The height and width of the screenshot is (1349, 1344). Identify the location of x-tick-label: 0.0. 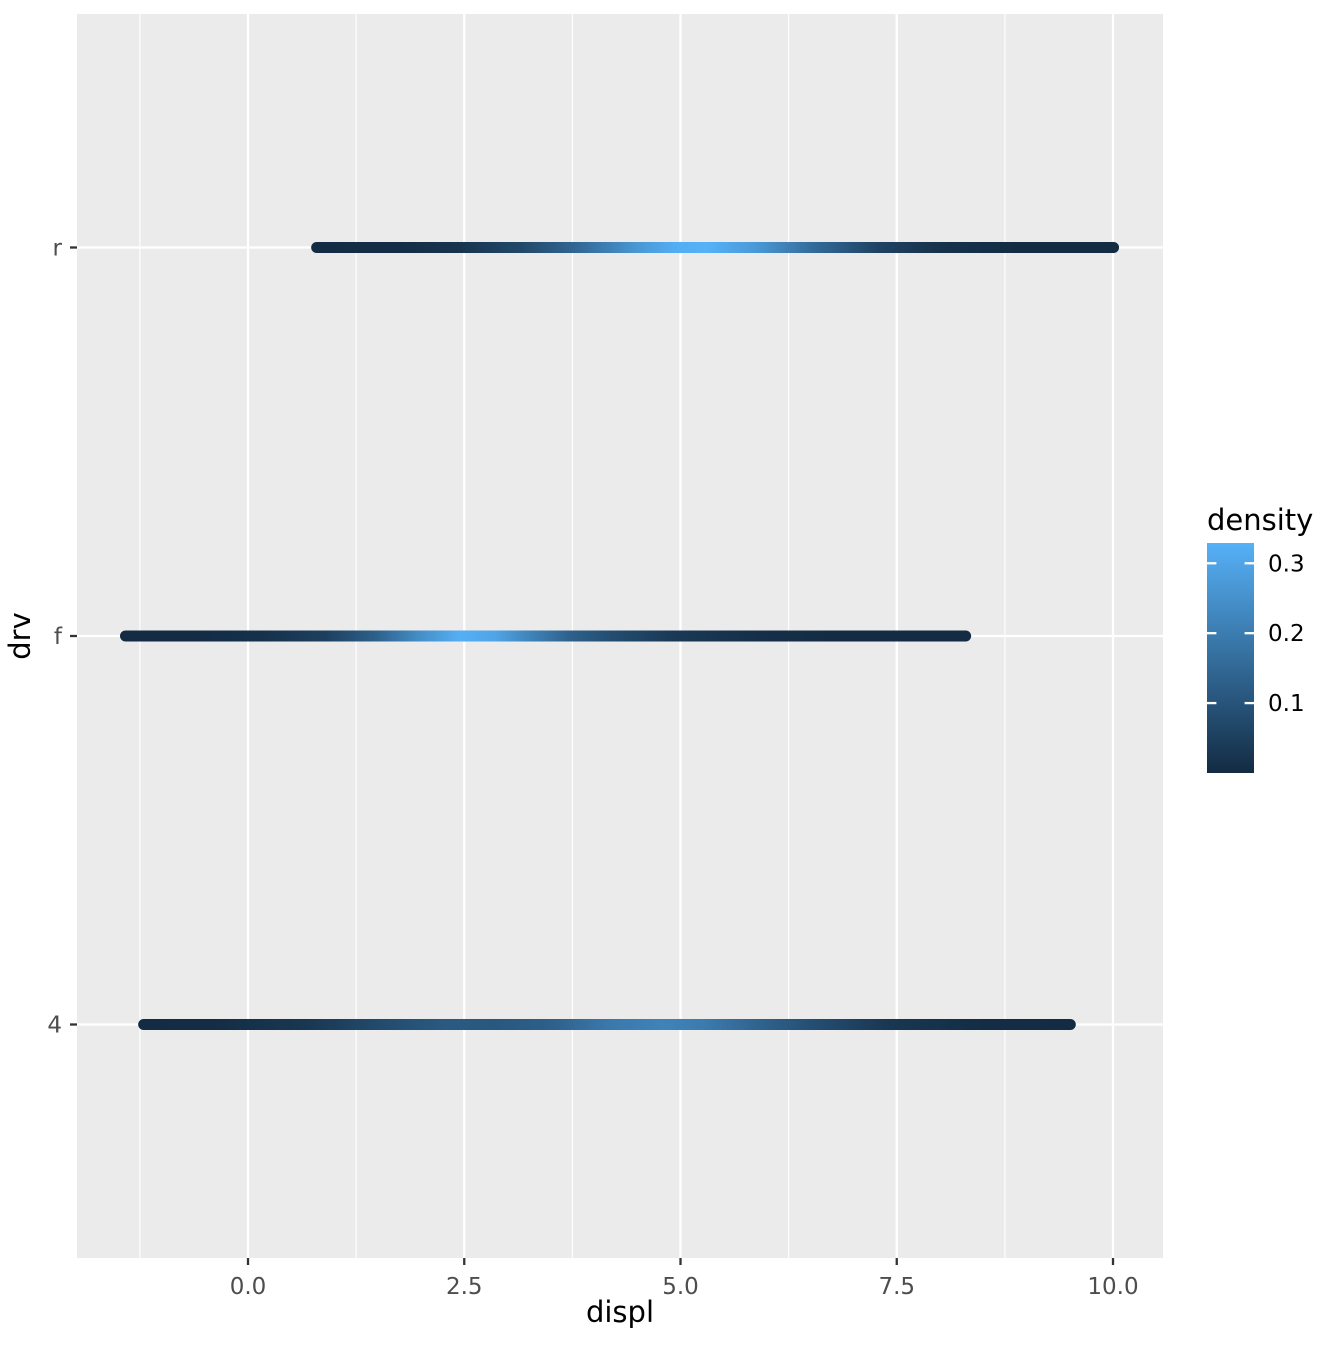
(248, 1287).